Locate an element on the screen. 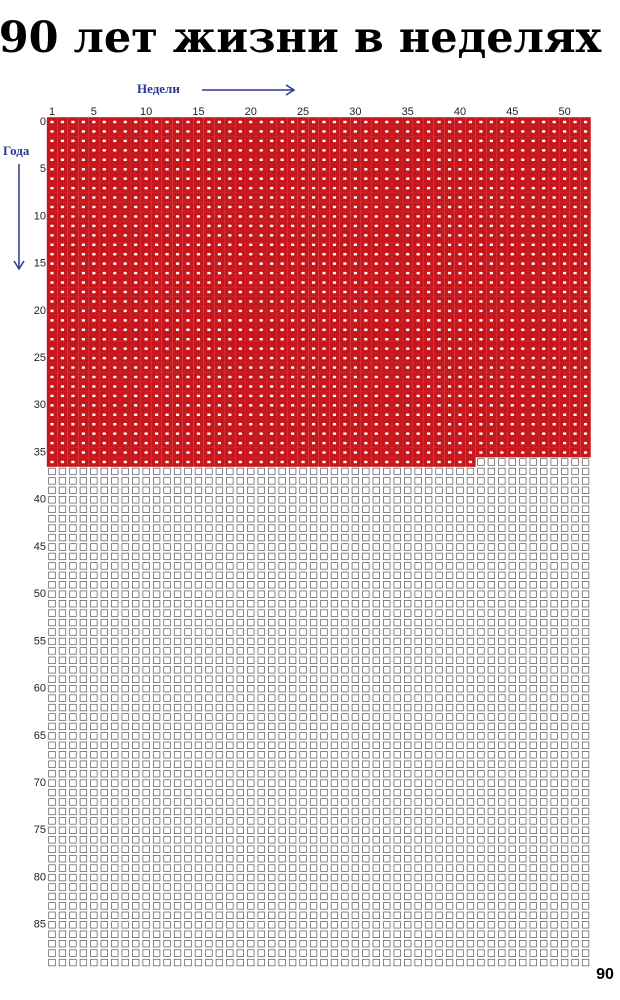 Image resolution: width=620 pixels, height=1000 pixels. week-tick-label: 1 is located at coordinates (52, 112).